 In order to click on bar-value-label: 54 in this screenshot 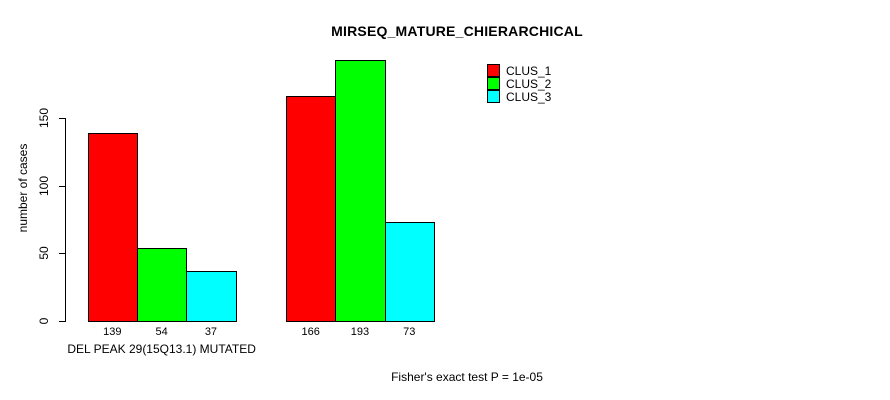, I will do `click(161, 332)`.